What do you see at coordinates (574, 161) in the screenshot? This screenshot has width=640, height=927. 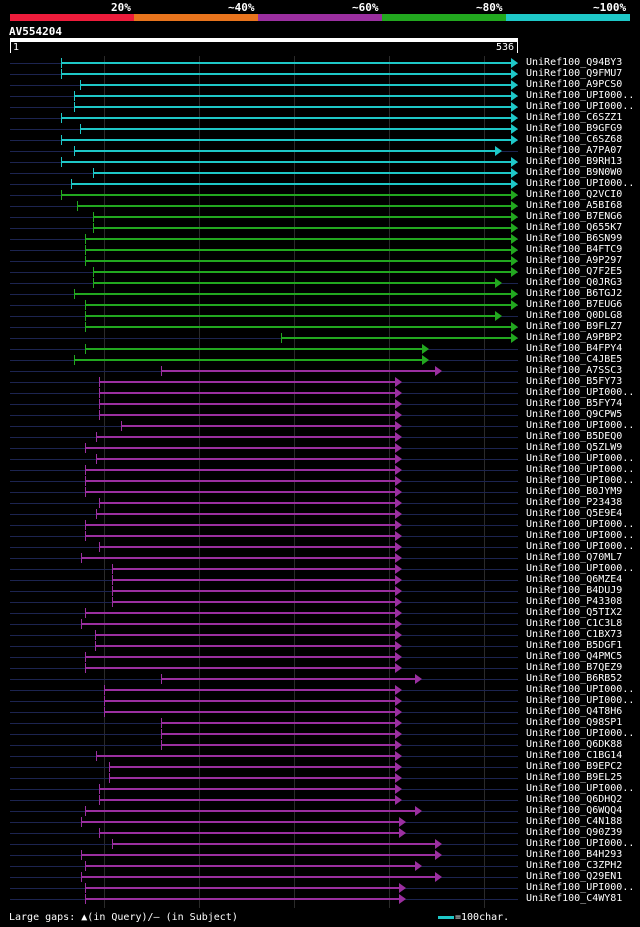 I see `hit-label: UniRef100_B9RH13` at bounding box center [574, 161].